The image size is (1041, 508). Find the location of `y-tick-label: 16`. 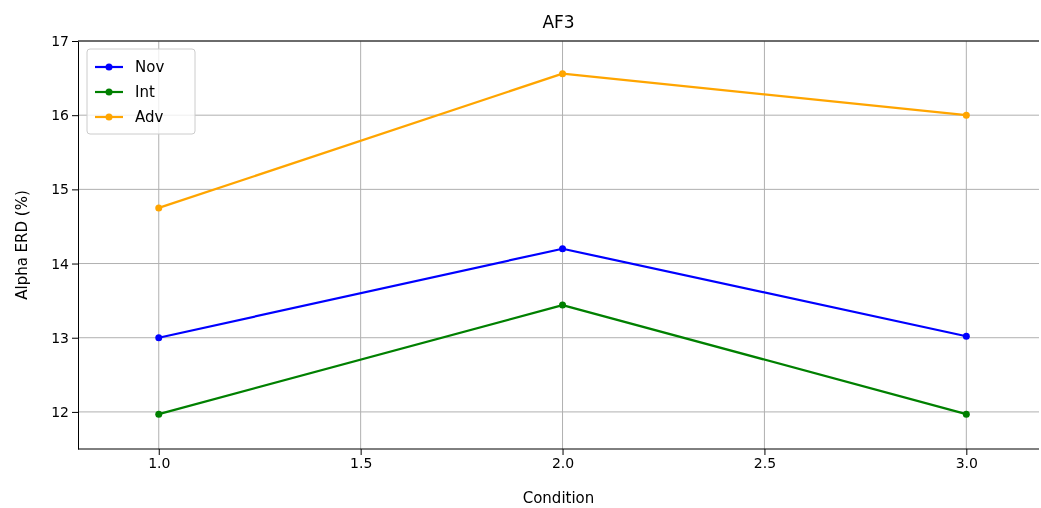

y-tick-label: 16 is located at coordinates (60, 115).